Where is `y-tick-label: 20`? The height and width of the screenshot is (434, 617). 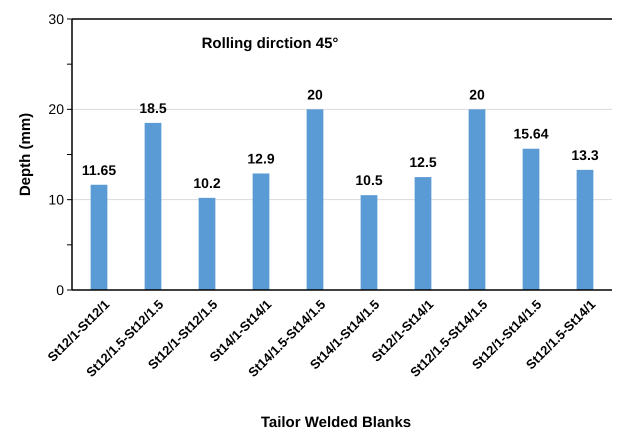 y-tick-label: 20 is located at coordinates (56, 109).